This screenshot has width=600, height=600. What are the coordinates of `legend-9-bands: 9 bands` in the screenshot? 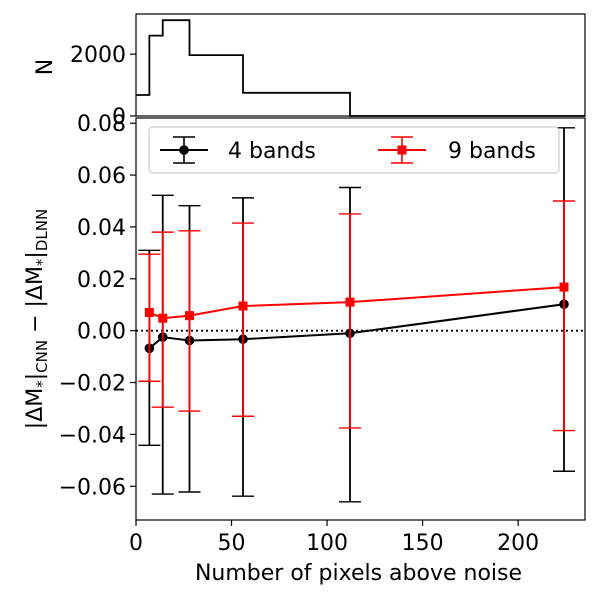 It's located at (457, 150).